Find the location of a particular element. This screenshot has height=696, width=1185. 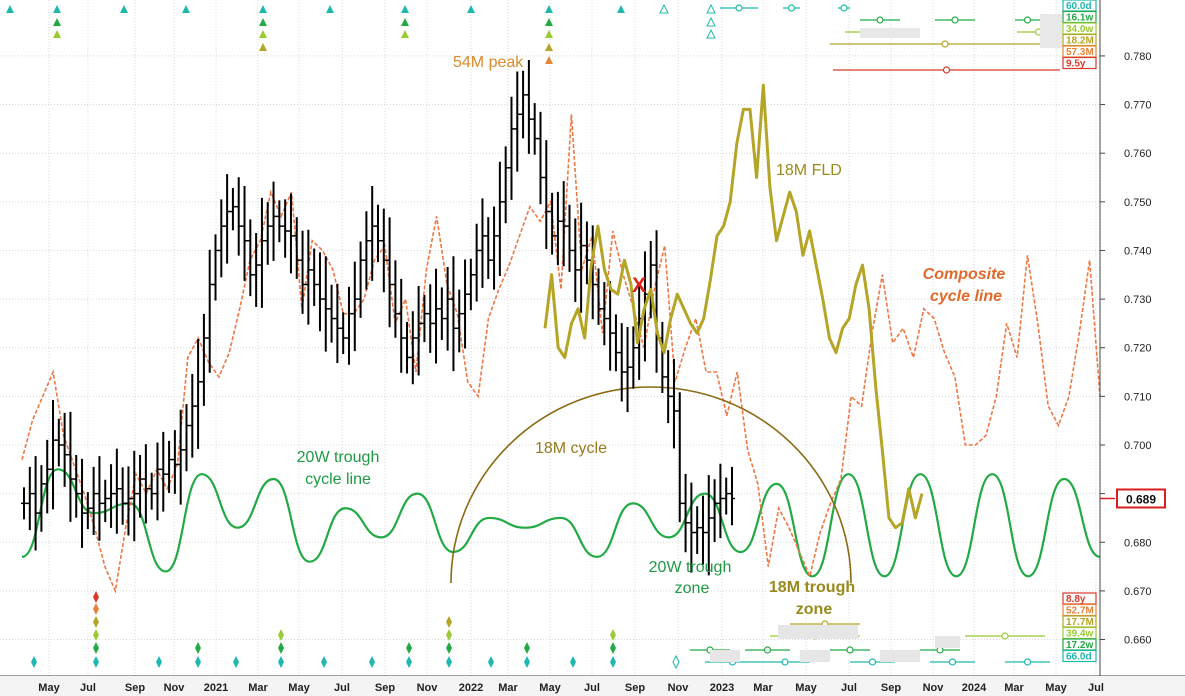

x-tick-label: Mar is located at coordinates (258, 688).